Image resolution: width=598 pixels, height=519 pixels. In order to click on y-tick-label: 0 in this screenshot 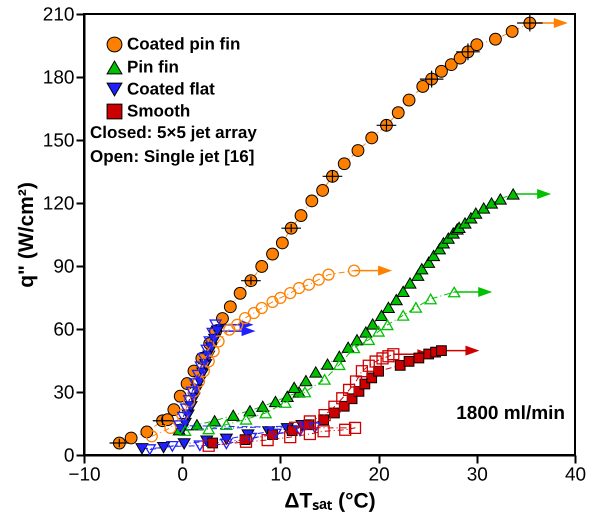, I will do `click(69, 456)`.